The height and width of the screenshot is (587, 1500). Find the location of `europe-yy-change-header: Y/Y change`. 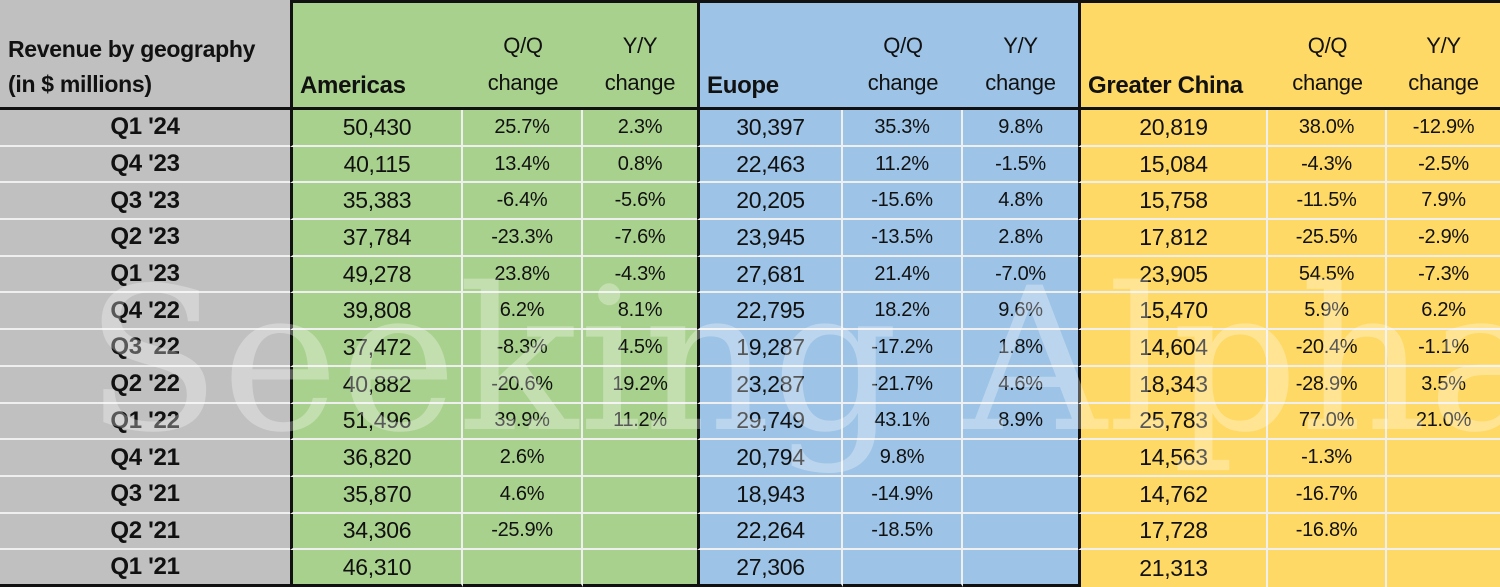

europe-yy-change-header: Y/Y change is located at coordinates (1020, 55).